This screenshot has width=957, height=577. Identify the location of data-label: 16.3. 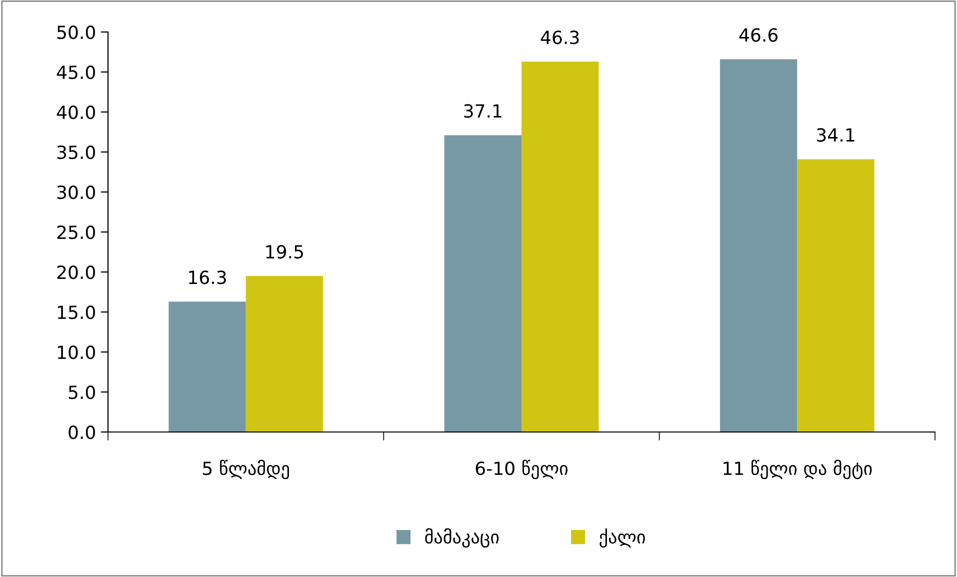
(207, 277).